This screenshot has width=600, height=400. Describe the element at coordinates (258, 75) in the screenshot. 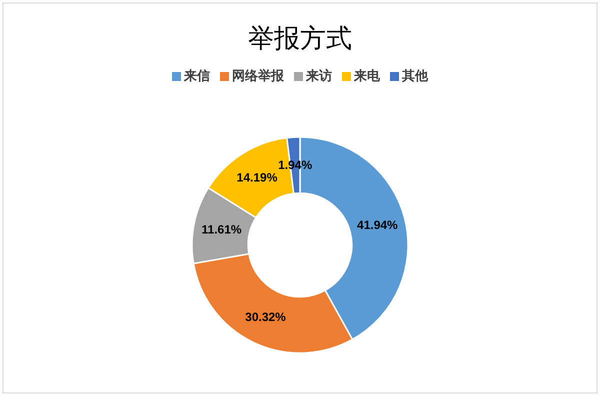

I see `legend-label: 网络举报` at that location.